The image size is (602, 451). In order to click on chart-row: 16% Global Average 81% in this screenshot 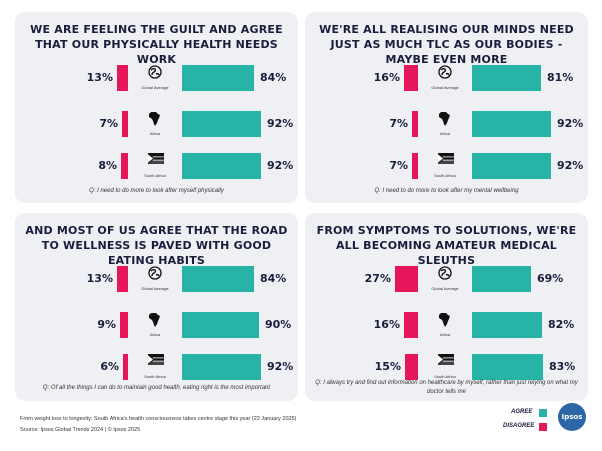, I will do `click(446, 78)`.